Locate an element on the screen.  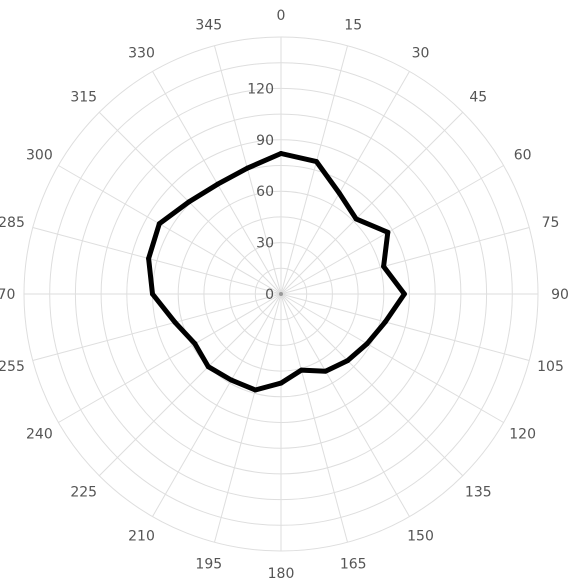
angle-tick-label: 180 is located at coordinates (281, 574).